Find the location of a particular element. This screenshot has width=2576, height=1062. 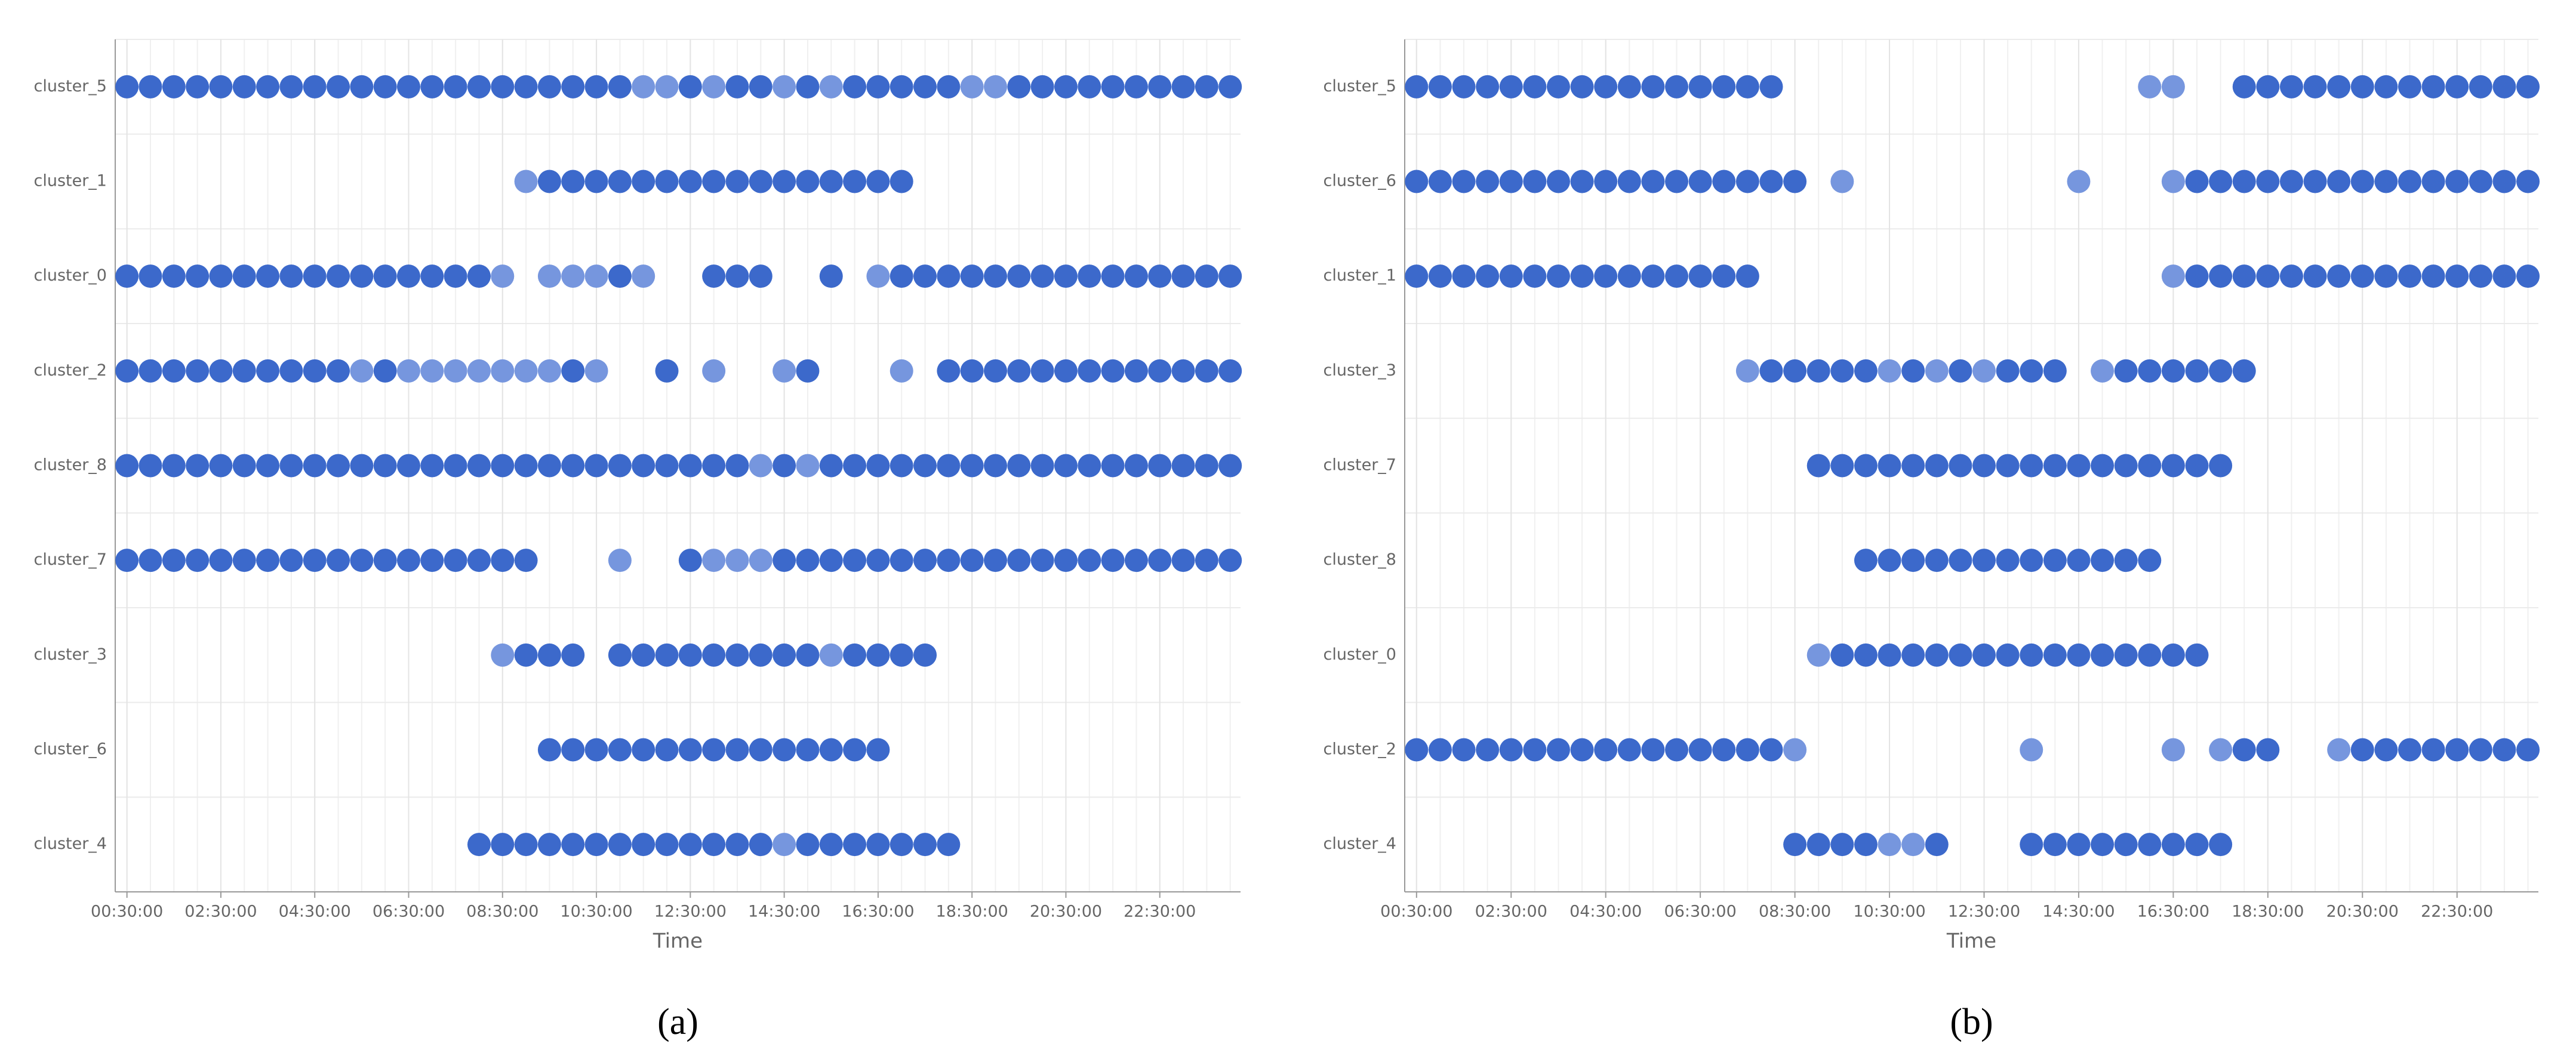

x-tick-label: 10:30:00 is located at coordinates (1889, 912).